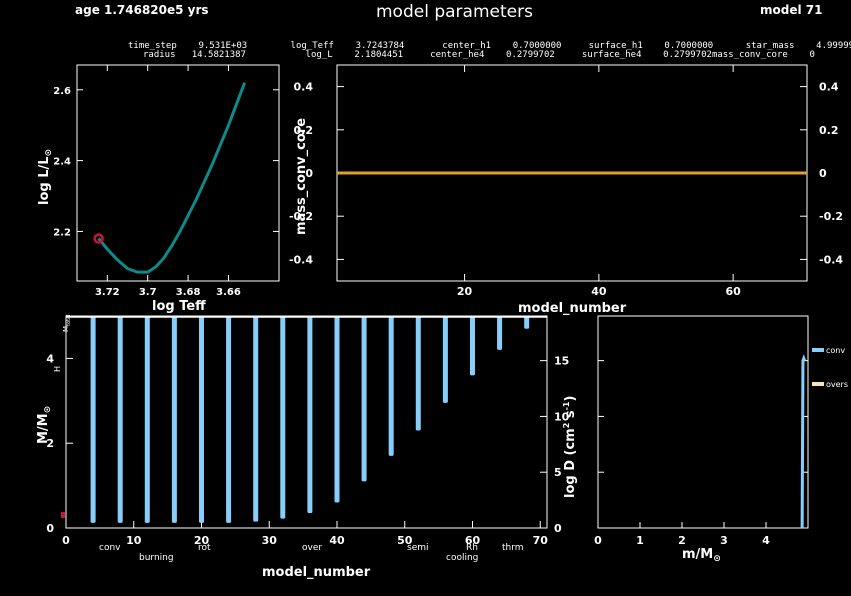 This screenshot has width=851, height=596. Describe the element at coordinates (67, 323) in the screenshot. I see `kipp-mtot-label: Mtotal` at that location.